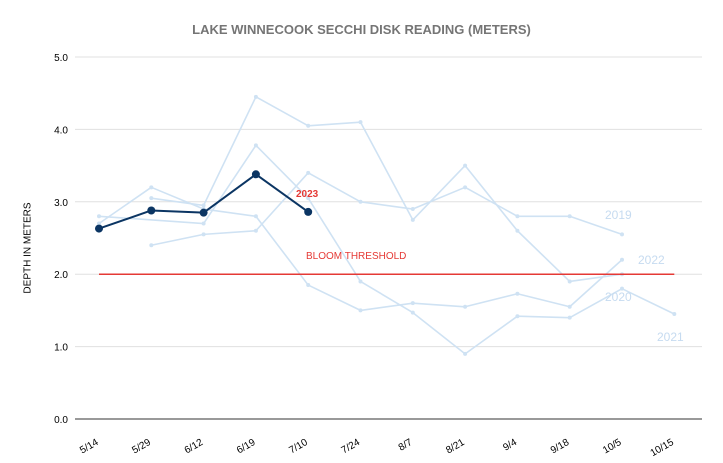 This screenshot has height=463, width=723. I want to click on x-tick-label: 6/19, so click(246, 446).